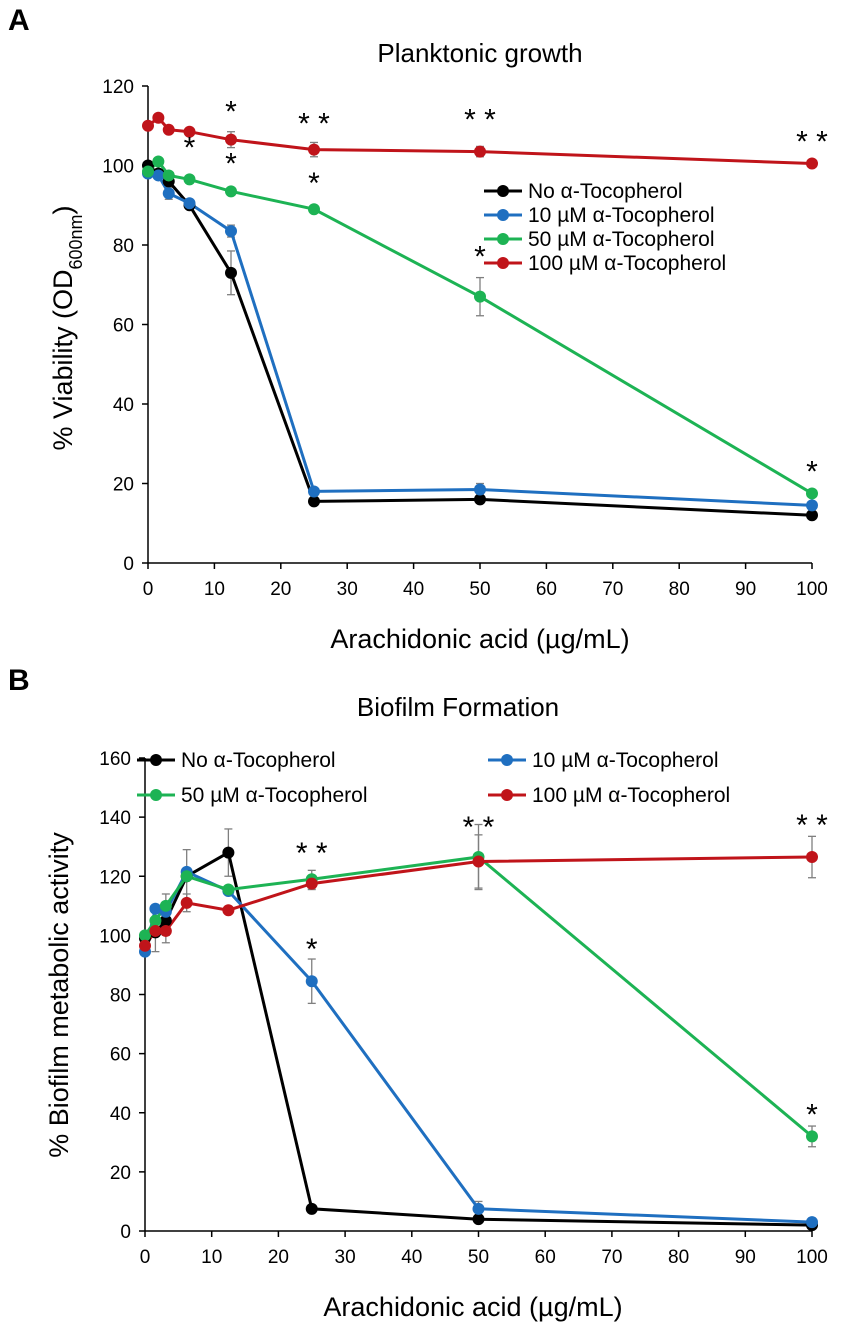 This screenshot has height=1329, width=851. I want to click on panel-a-y-tick-label: 120, so click(118, 87).